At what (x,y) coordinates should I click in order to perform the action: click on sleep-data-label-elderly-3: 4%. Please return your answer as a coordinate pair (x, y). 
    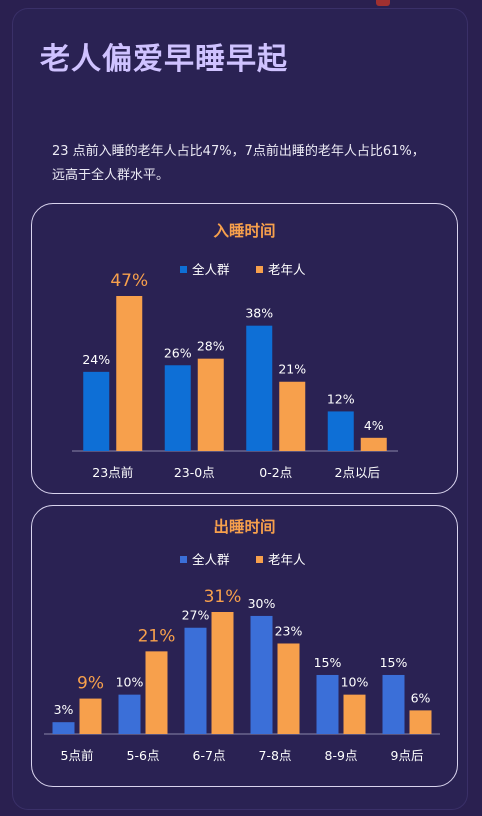
    Looking at the image, I should click on (374, 425).